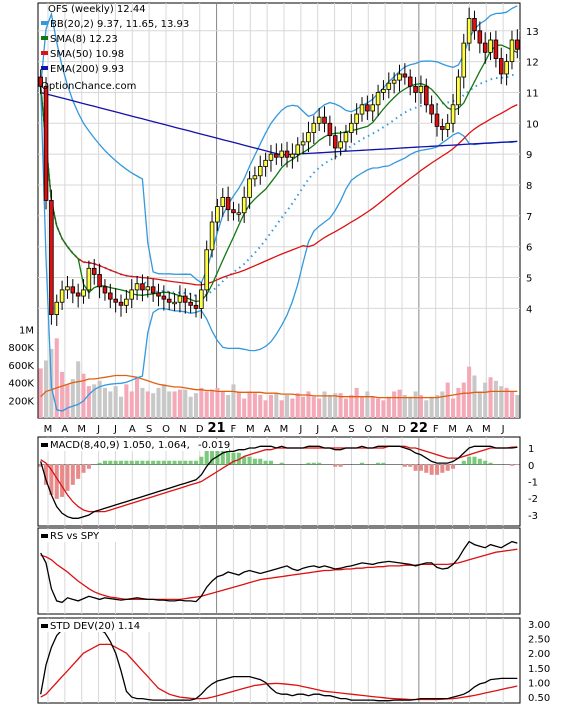 This screenshot has width=566, height=706. What do you see at coordinates (279, 482) in the screenshot?
I see `macd-line` at bounding box center [279, 482].